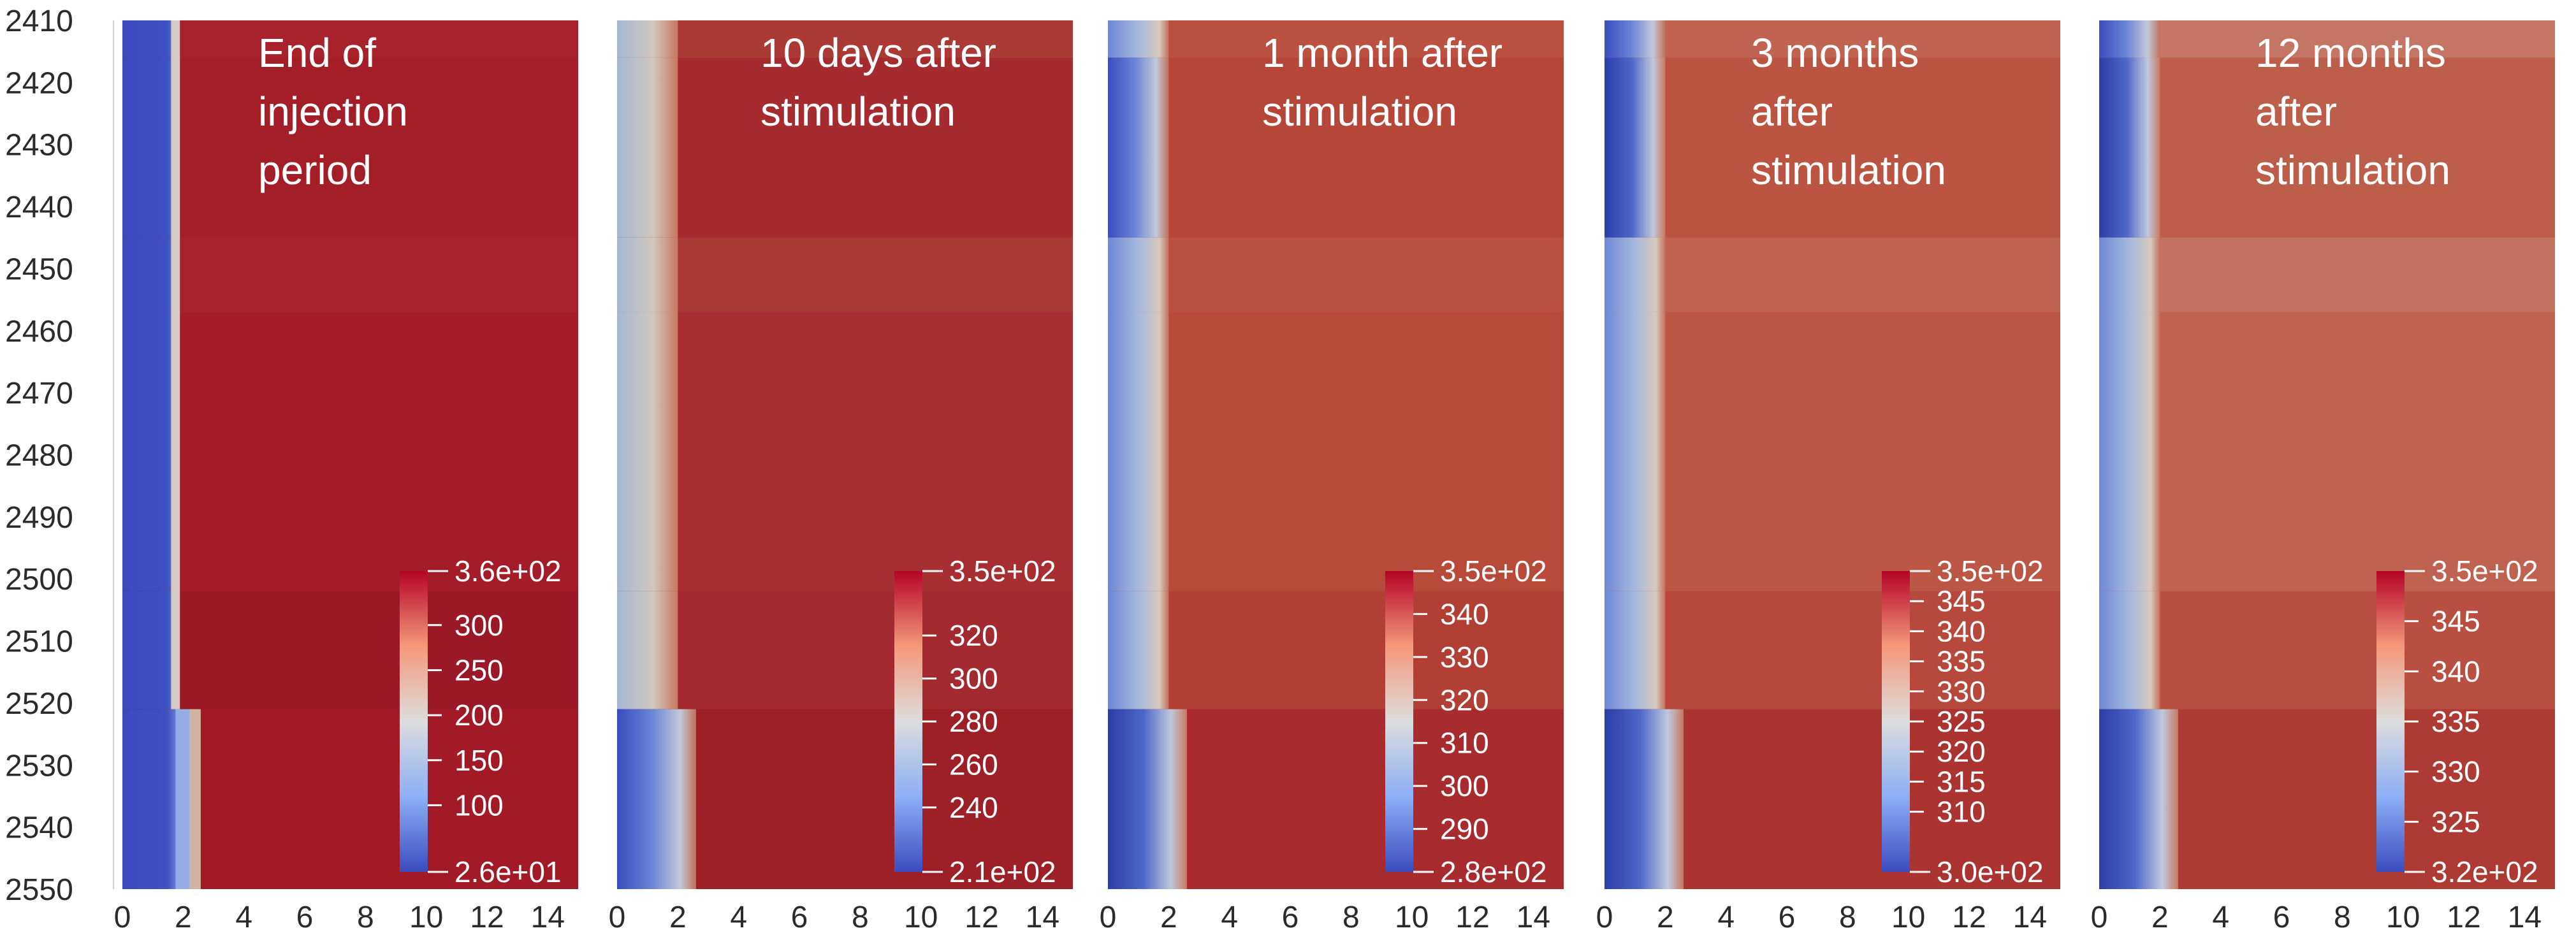 This screenshot has height=942, width=2576. Describe the element at coordinates (315, 170) in the screenshot. I see `panel-title: period` at that location.